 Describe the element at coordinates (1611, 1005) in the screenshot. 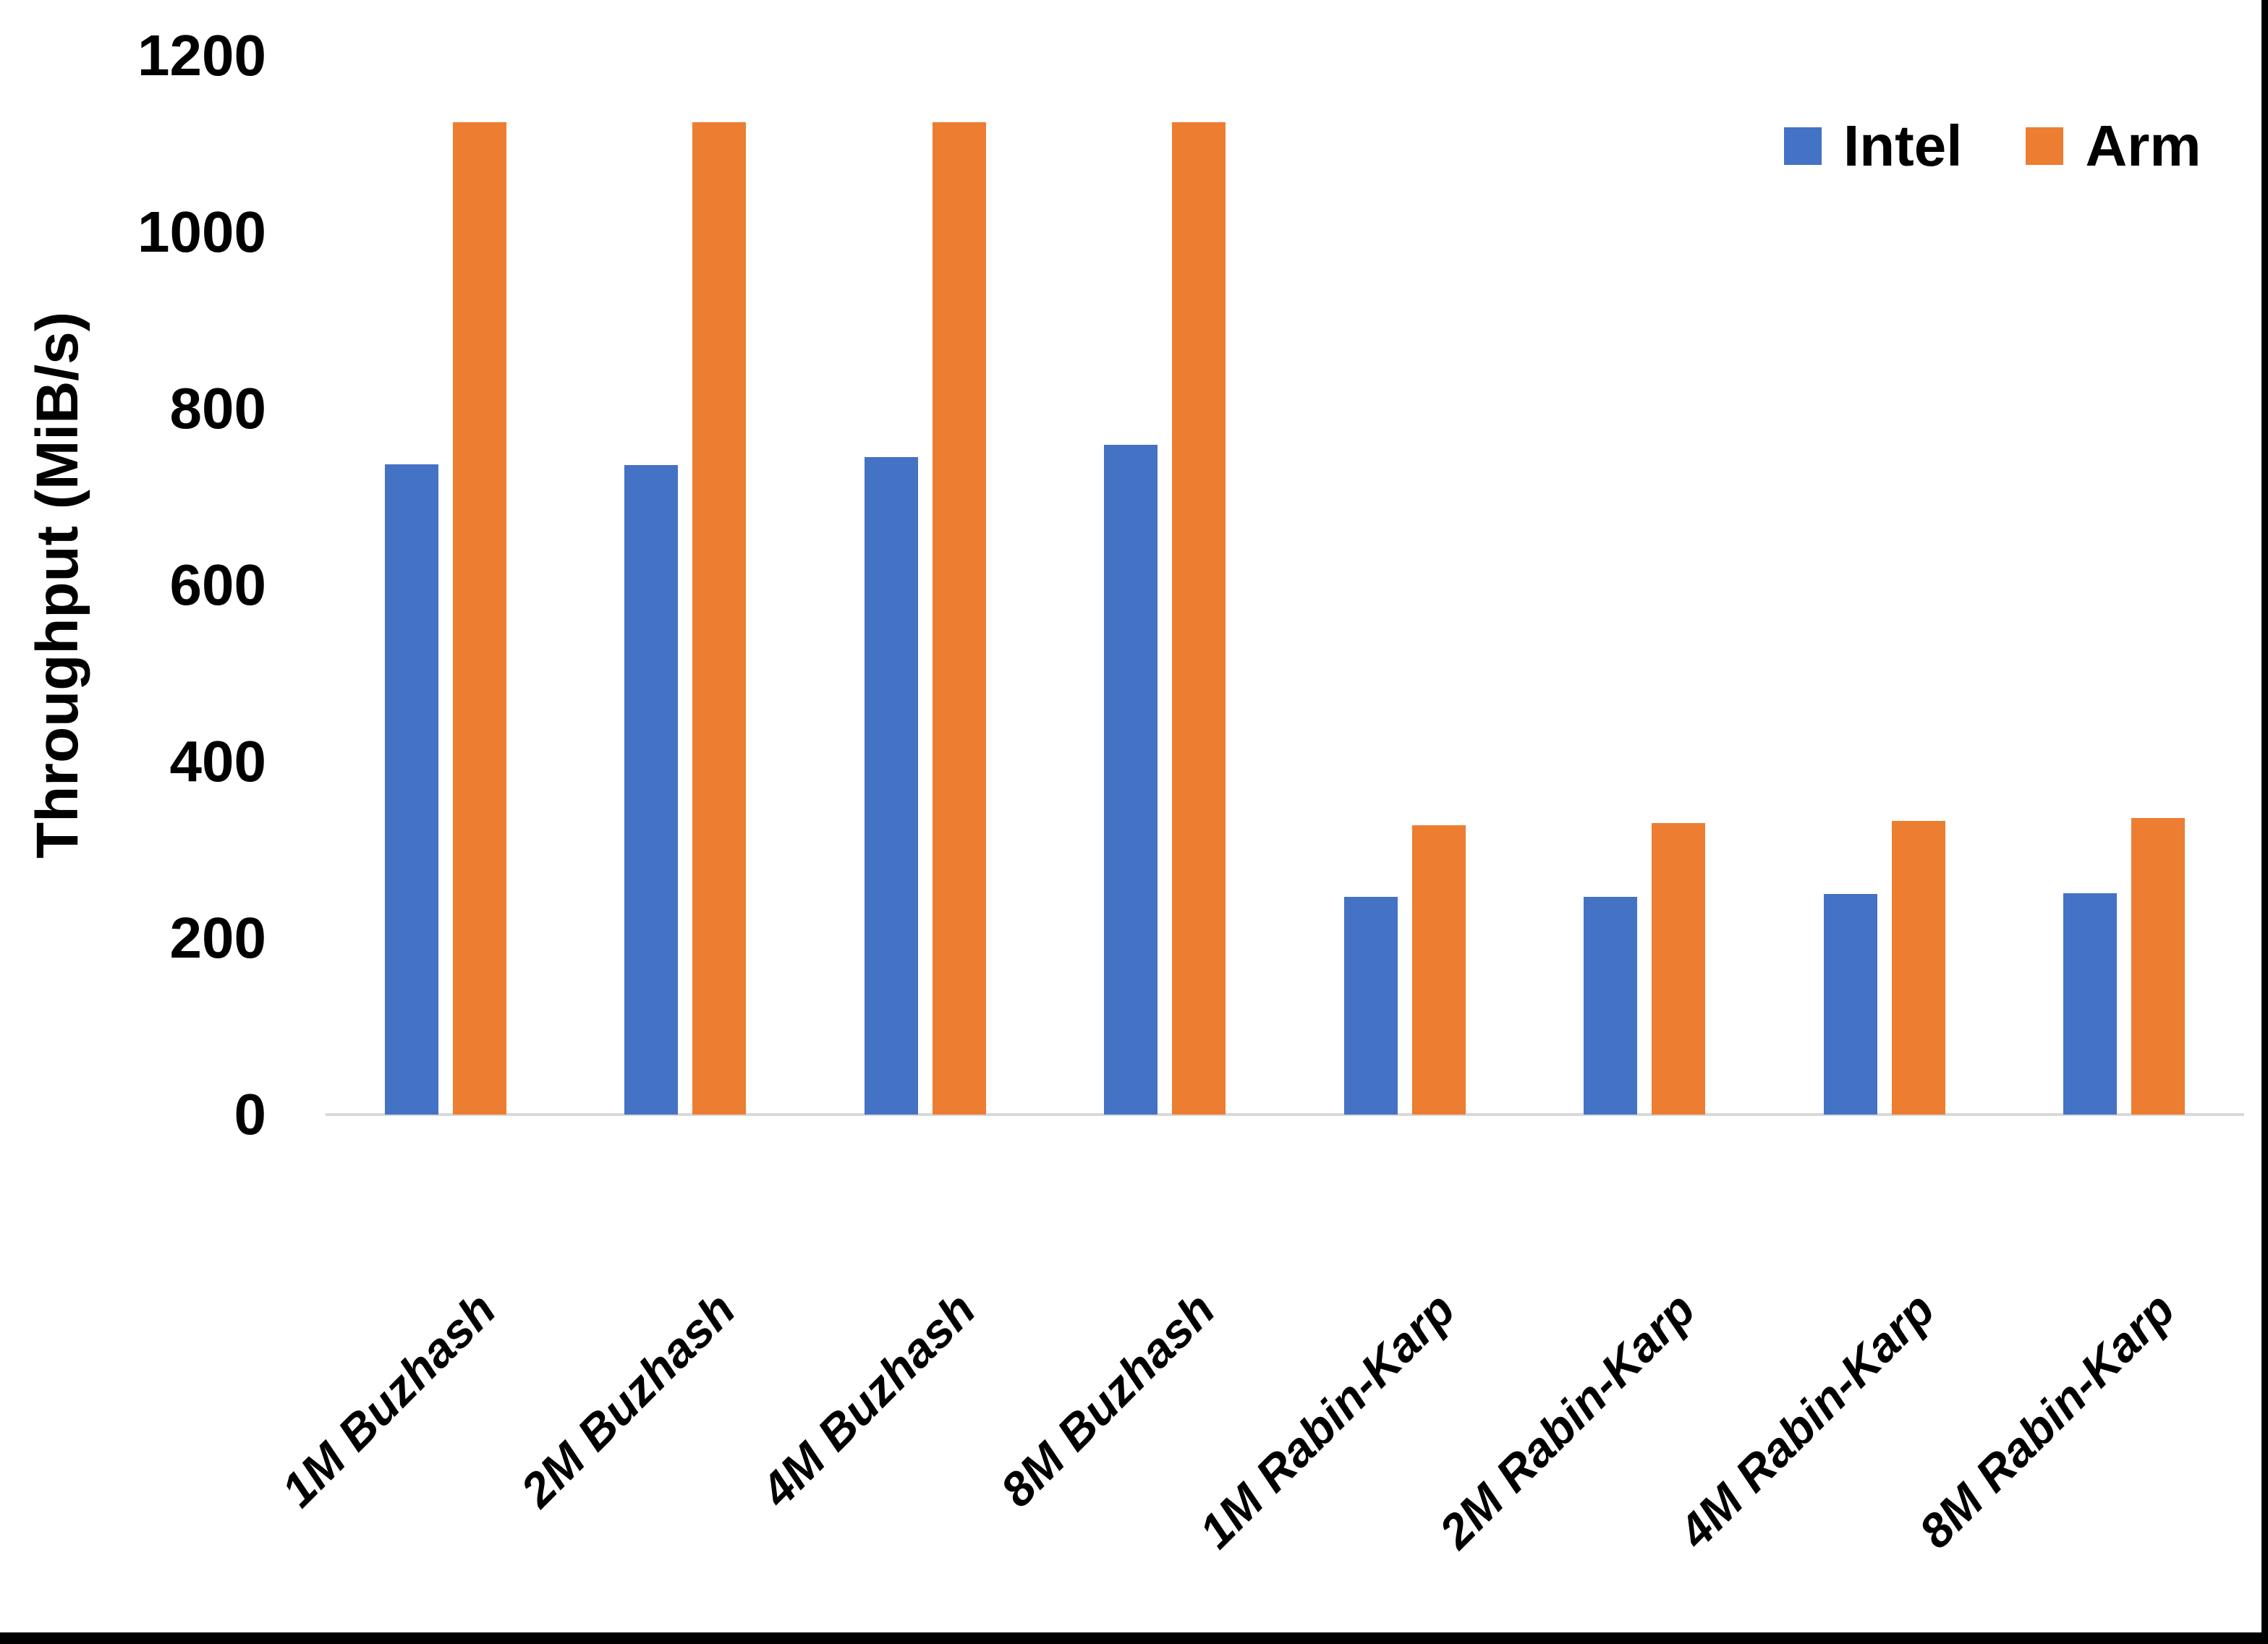

I see `bar-intel-2m-rabin-karp` at that location.